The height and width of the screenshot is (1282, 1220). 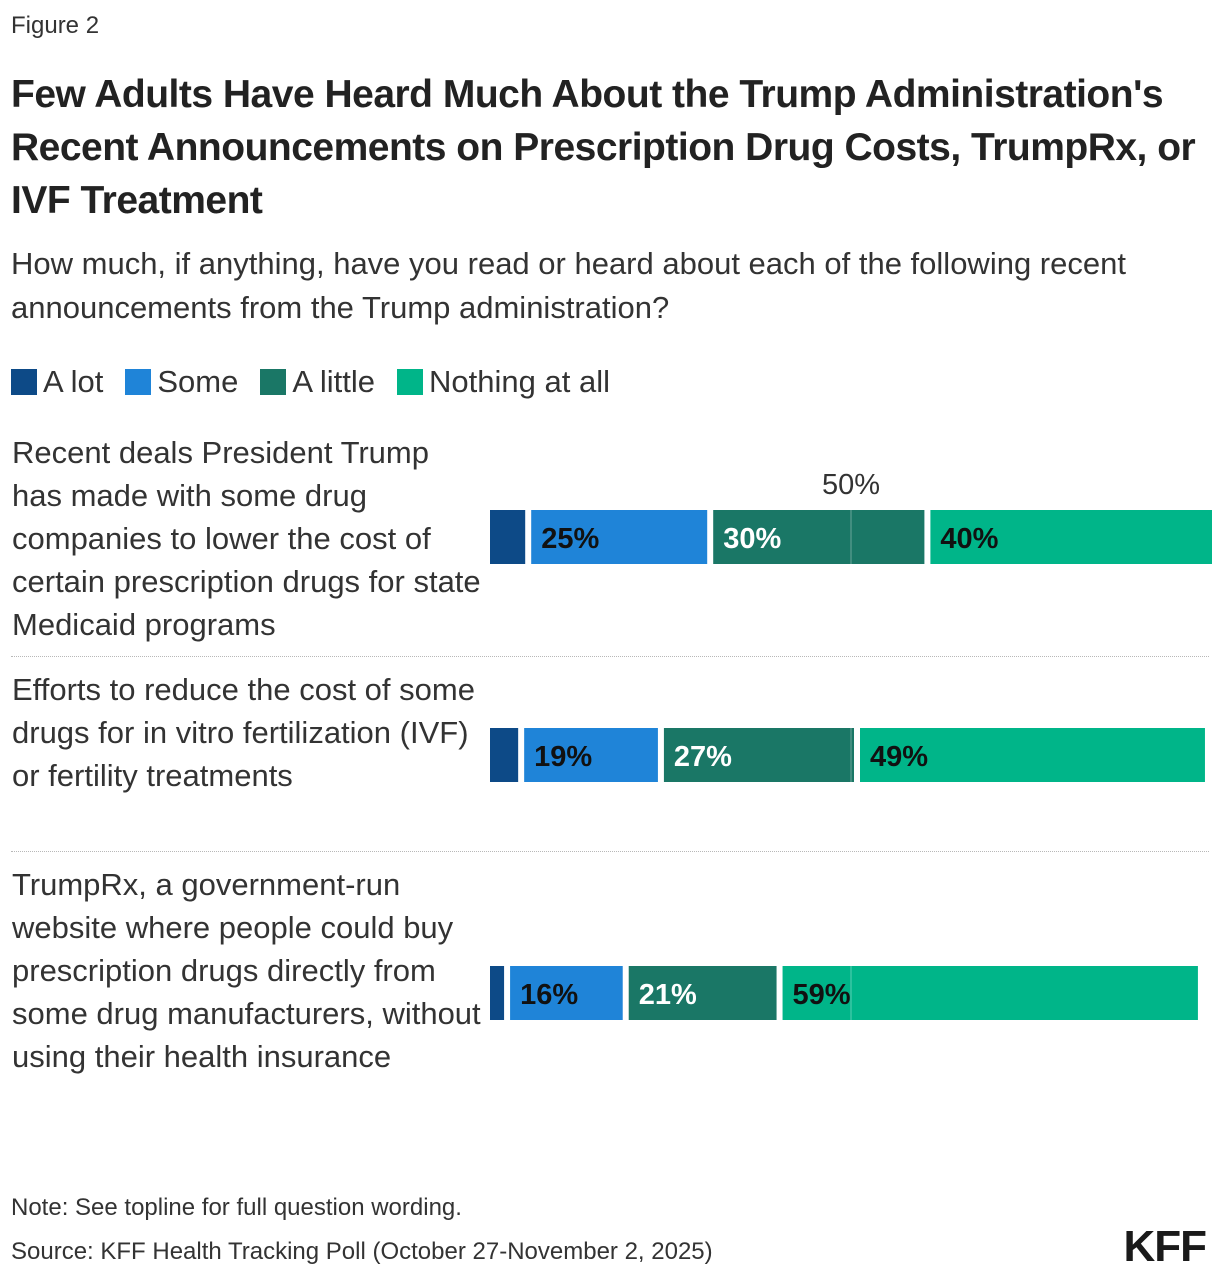 What do you see at coordinates (822, 995) in the screenshot?
I see `data-label-nothing-at-all-row-3: 59%` at bounding box center [822, 995].